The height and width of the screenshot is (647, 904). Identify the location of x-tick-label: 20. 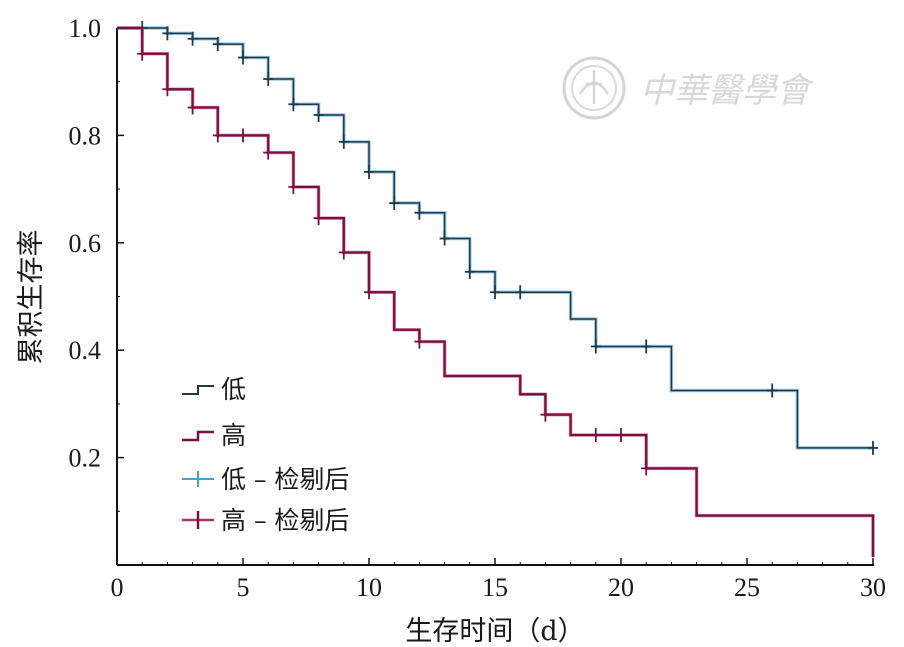
(621, 587).